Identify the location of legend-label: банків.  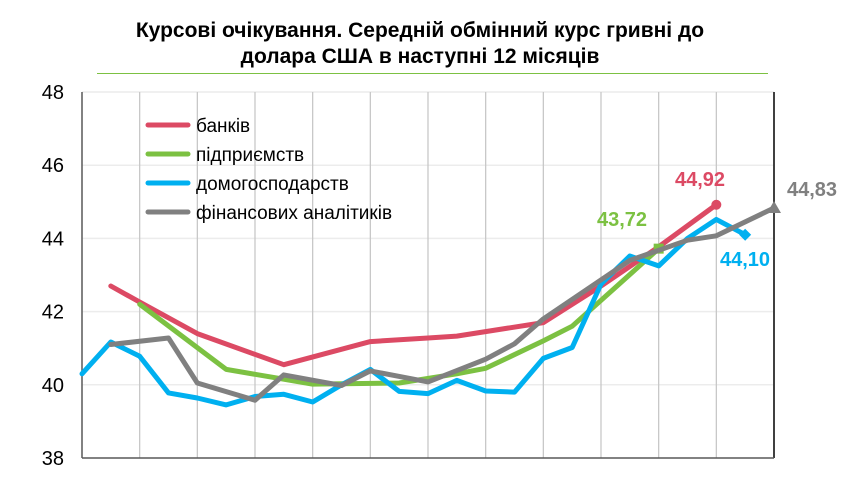
(223, 126).